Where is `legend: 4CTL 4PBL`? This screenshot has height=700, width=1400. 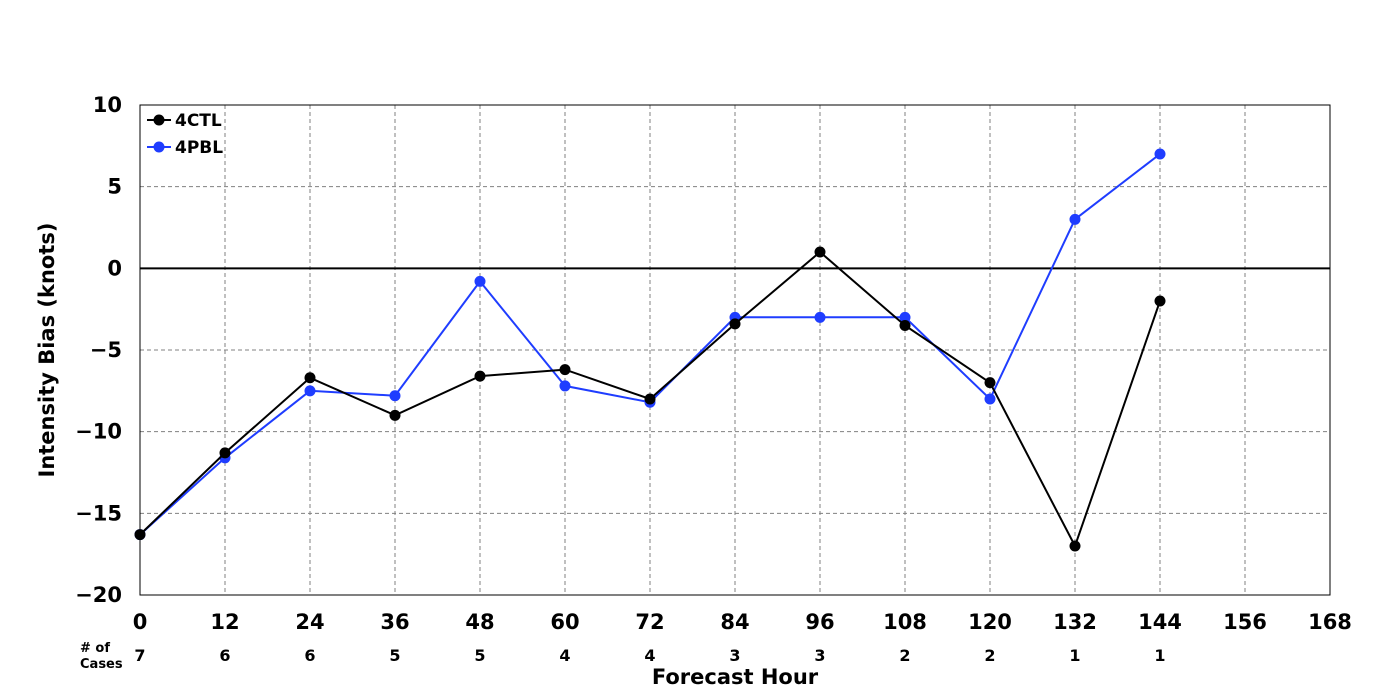 legend: 4CTL 4PBL is located at coordinates (185, 134).